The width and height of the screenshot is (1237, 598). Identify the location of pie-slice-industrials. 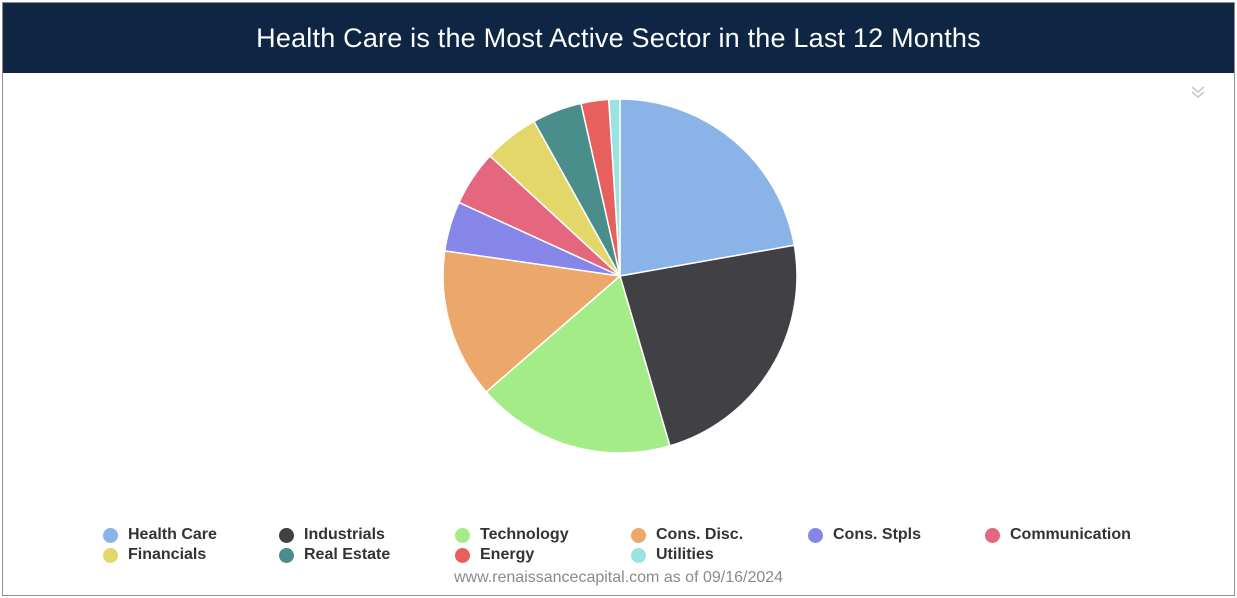
(708, 345).